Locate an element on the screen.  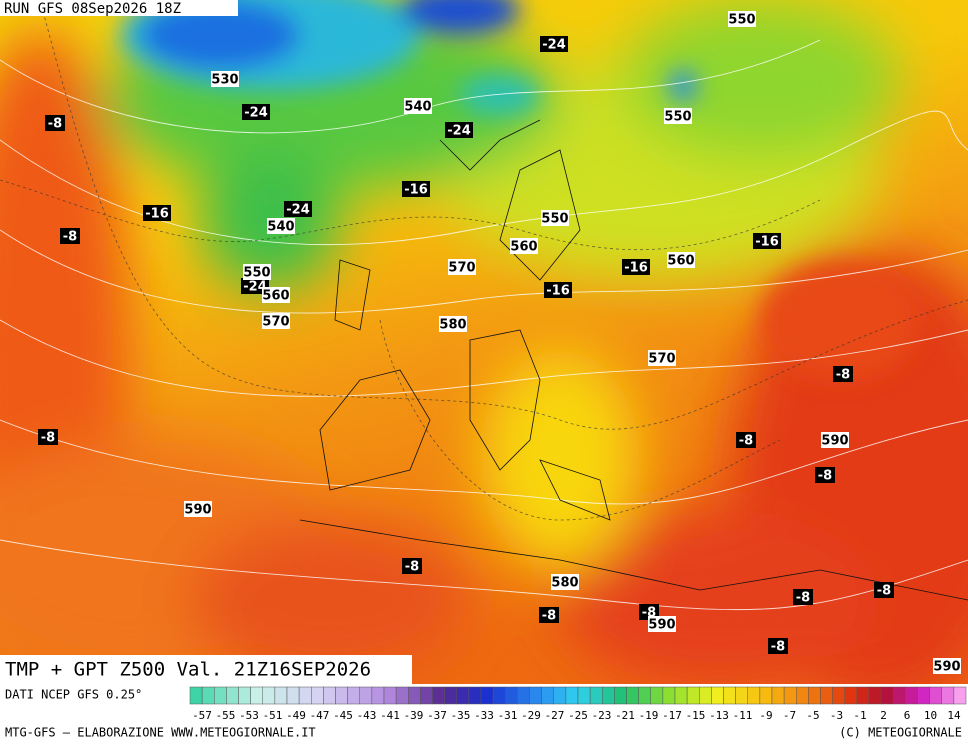
scale-label: -13 is located at coordinates (719, 715).